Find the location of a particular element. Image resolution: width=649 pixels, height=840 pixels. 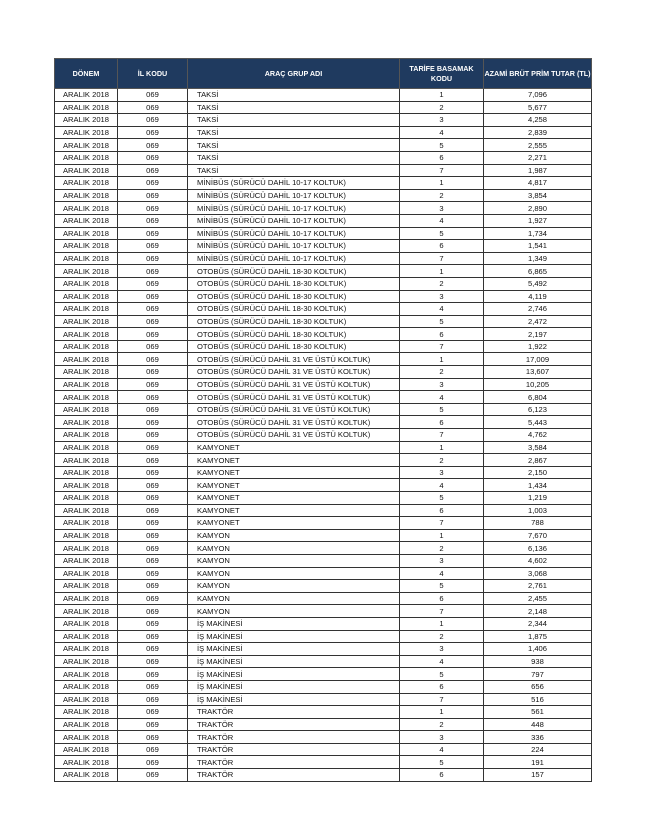

cell-prim-tutar: 191 is located at coordinates (537, 762).